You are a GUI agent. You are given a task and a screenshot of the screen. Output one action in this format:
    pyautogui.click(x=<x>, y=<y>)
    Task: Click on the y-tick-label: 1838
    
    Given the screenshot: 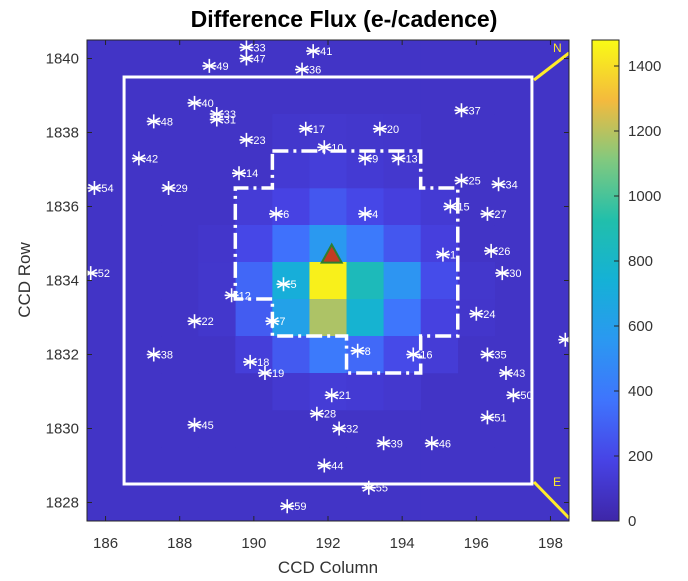 What is the action you would take?
    pyautogui.click(x=62, y=133)
    